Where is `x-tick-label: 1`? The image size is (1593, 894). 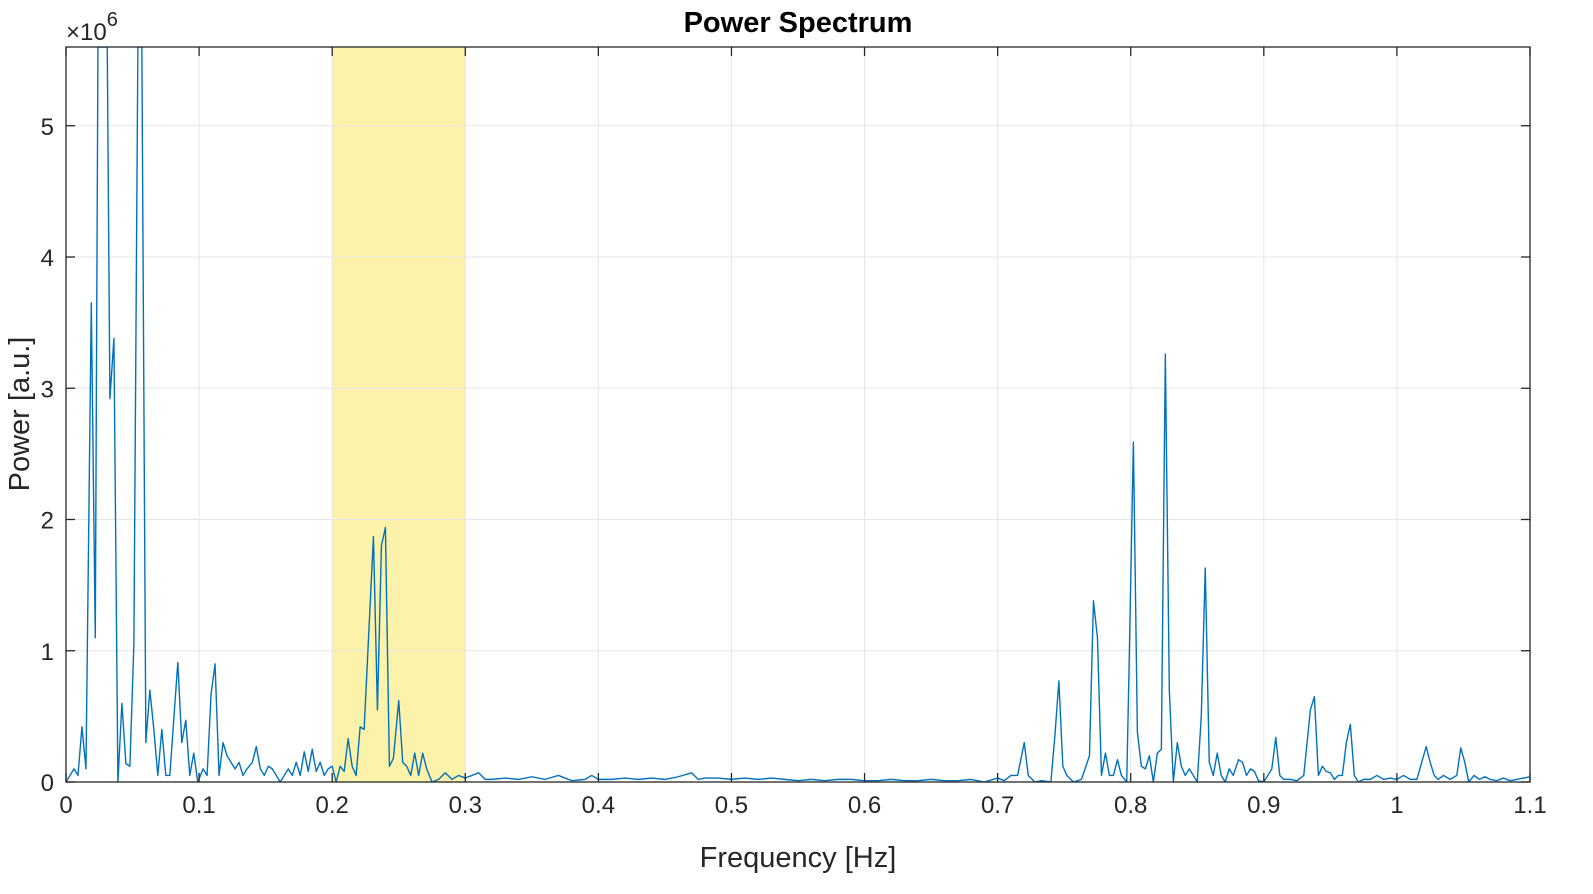
x-tick-label: 1 is located at coordinates (1396, 805).